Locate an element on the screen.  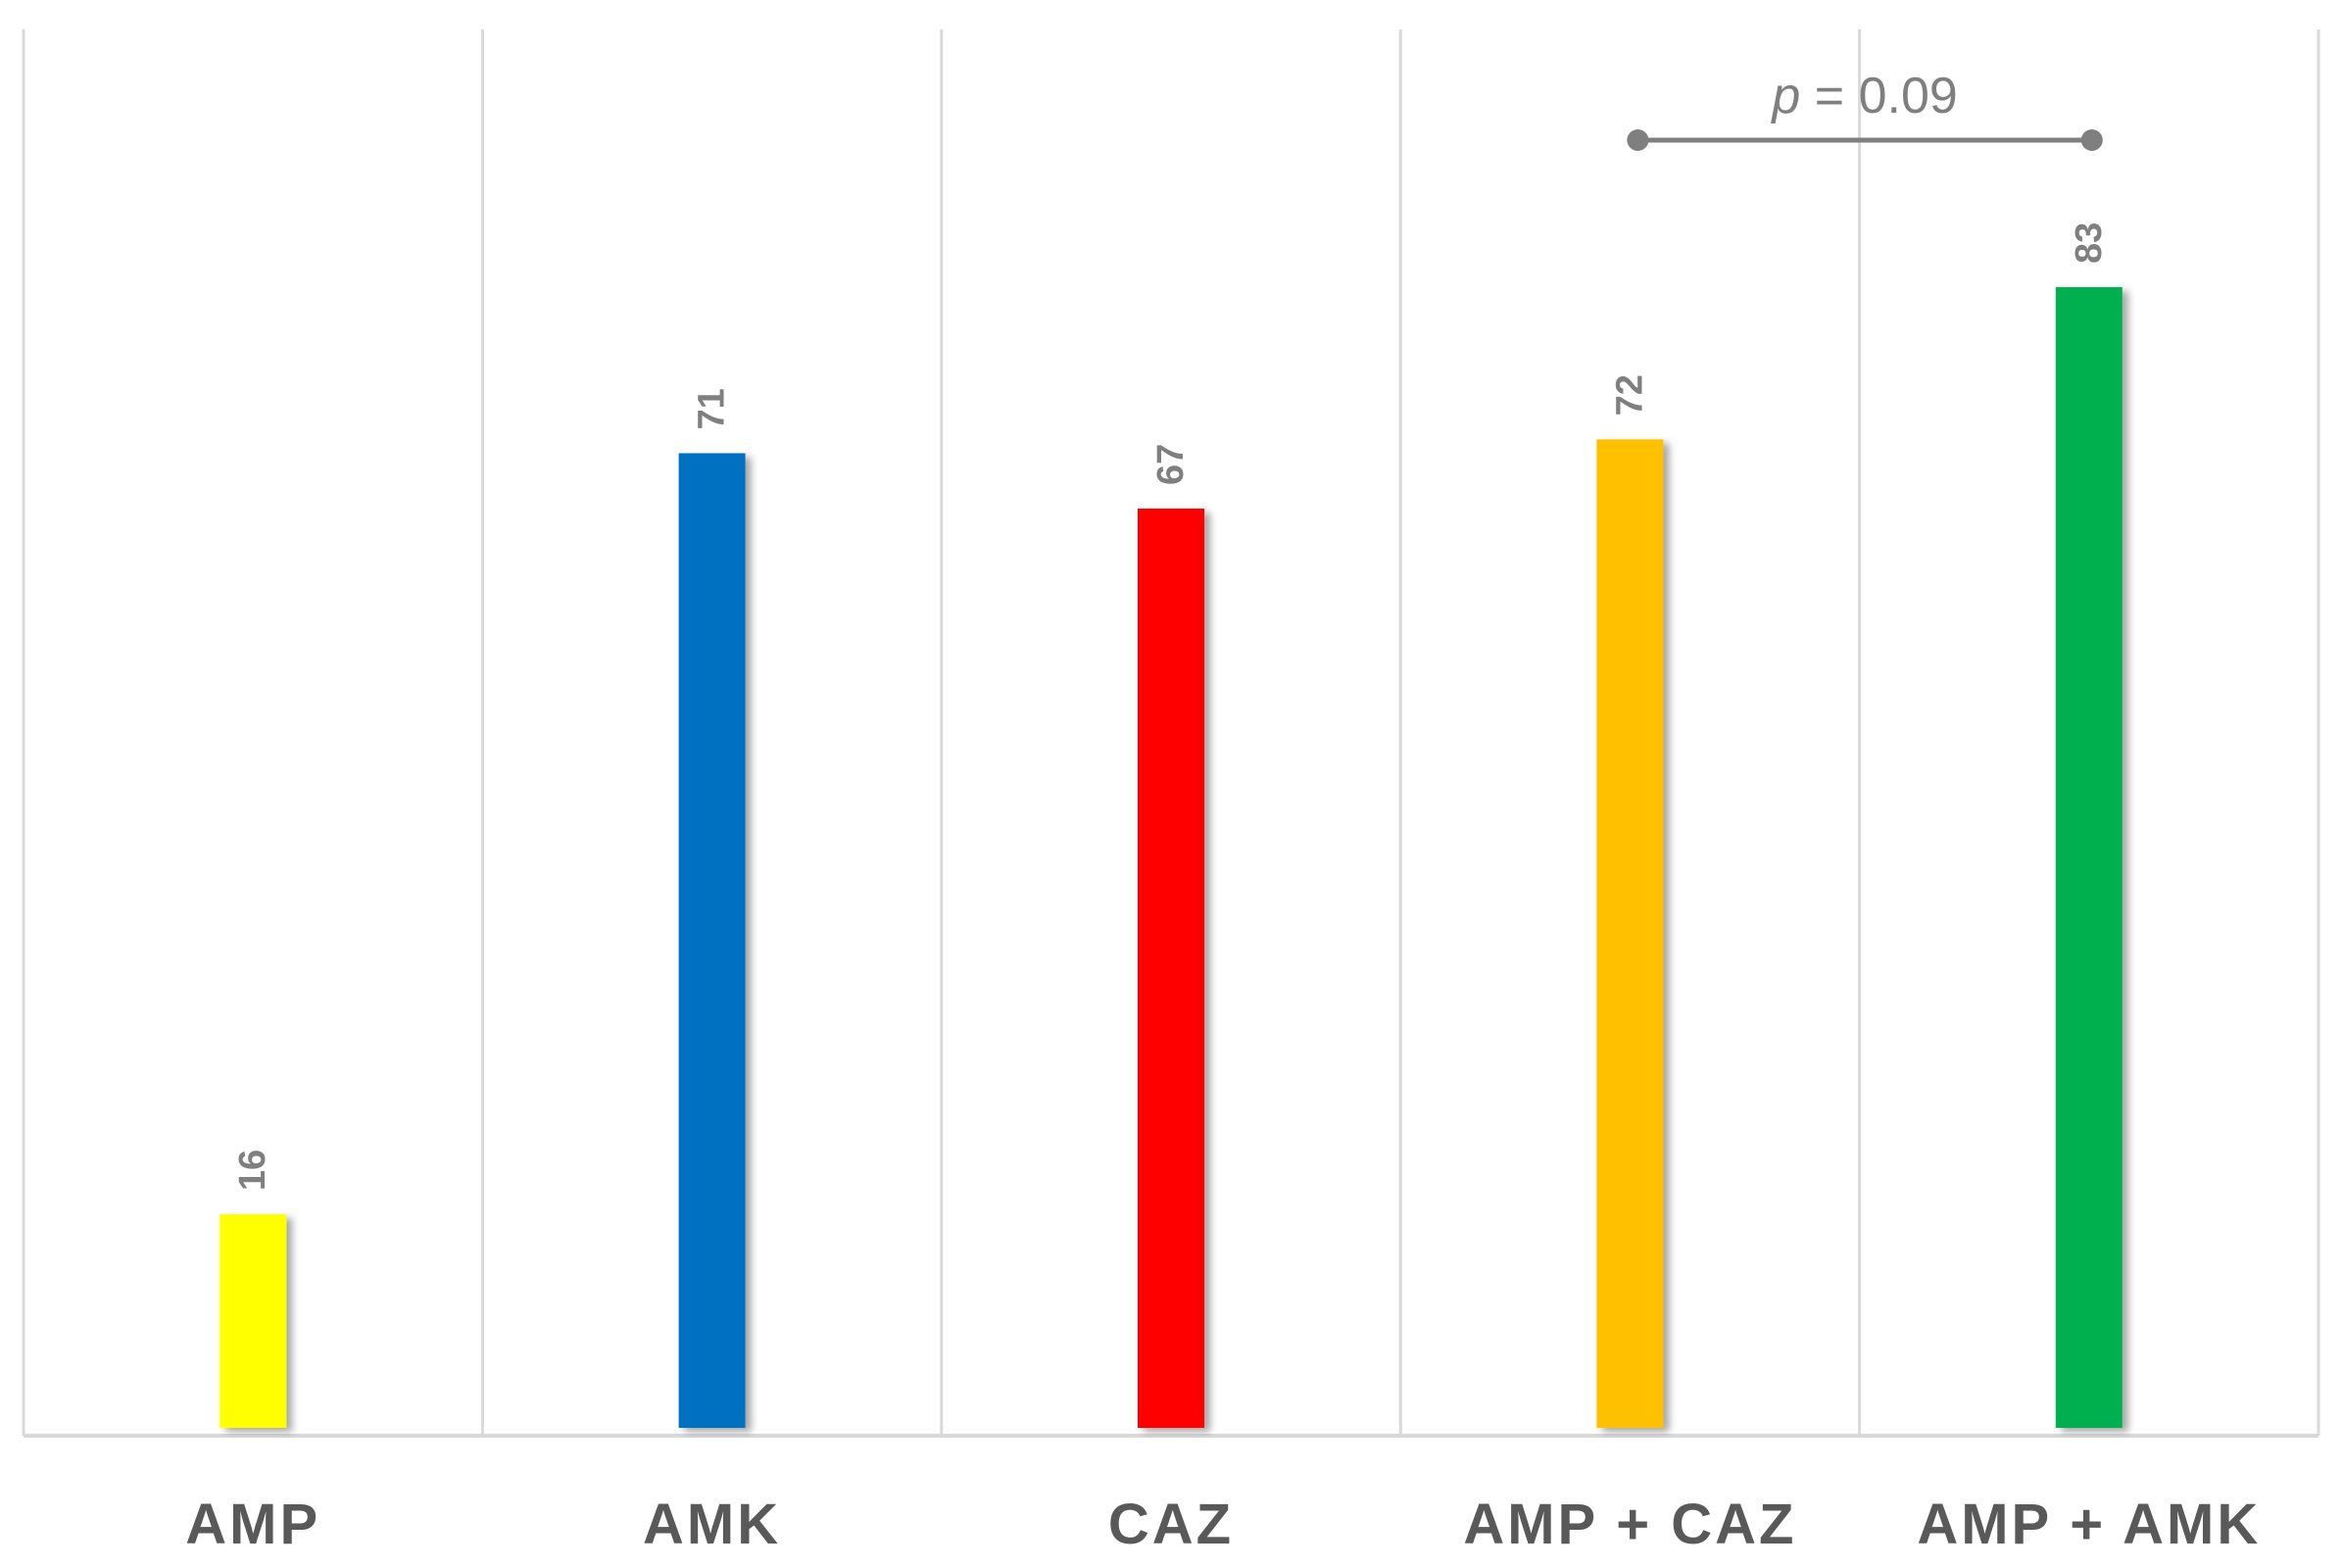
category-label: CAZ is located at coordinates (1171, 1524).